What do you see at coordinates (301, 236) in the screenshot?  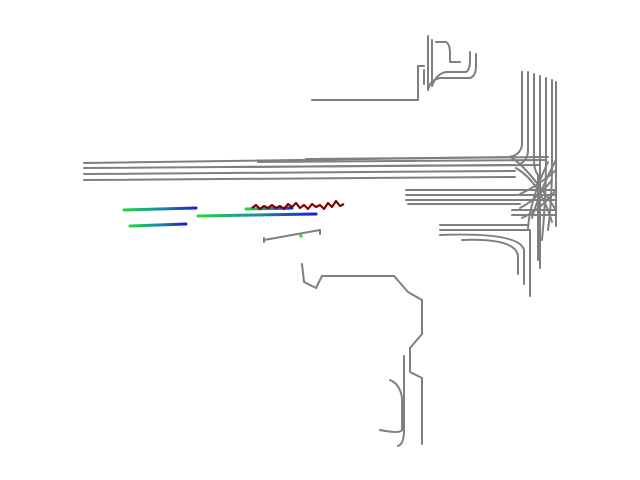 I see `agent-marker` at bounding box center [301, 236].